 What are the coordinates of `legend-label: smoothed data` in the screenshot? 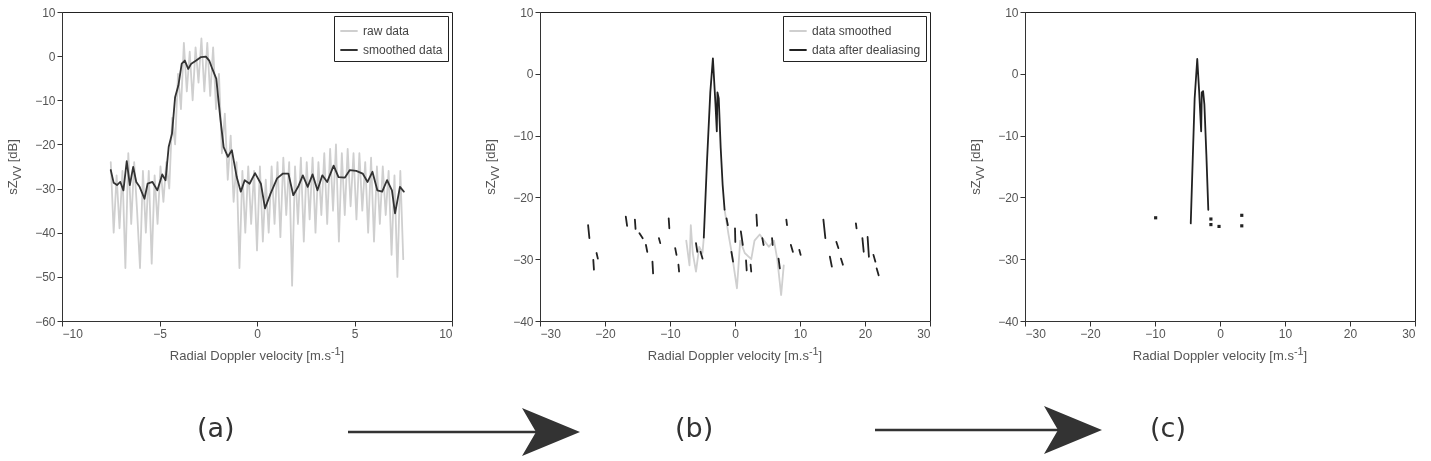 It's located at (403, 50).